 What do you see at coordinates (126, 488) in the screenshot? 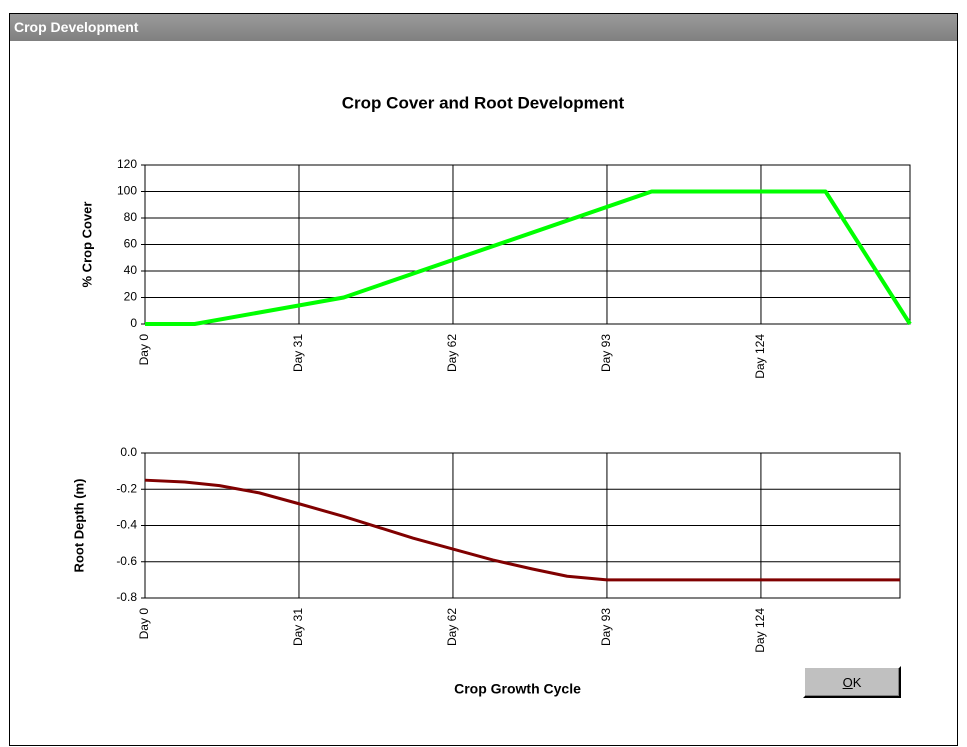
I see `y-tick-label: -0.2` at bounding box center [126, 488].